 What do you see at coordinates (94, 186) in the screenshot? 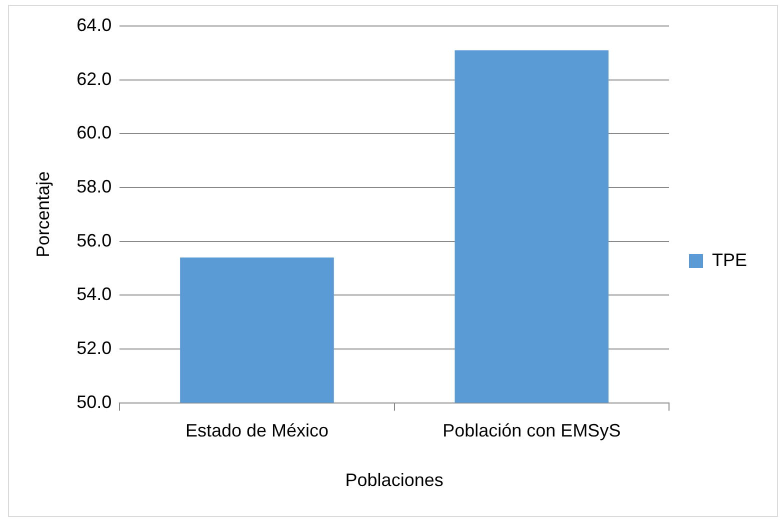
I see `y-tick-label: 58.0` at bounding box center [94, 186].